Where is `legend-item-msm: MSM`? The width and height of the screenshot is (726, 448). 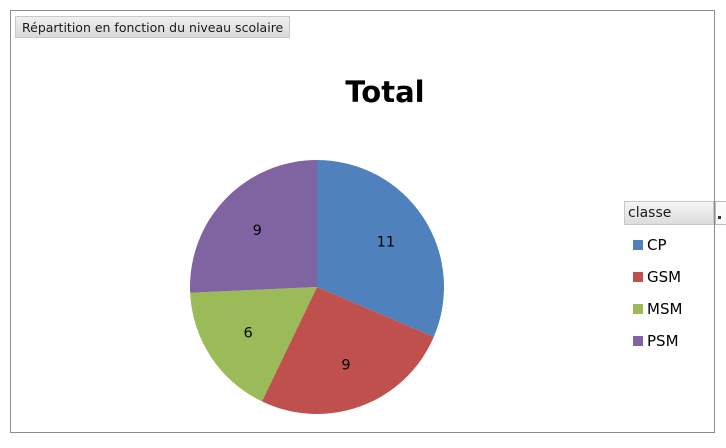
legend-item-msm: MSM is located at coordinates (657, 309).